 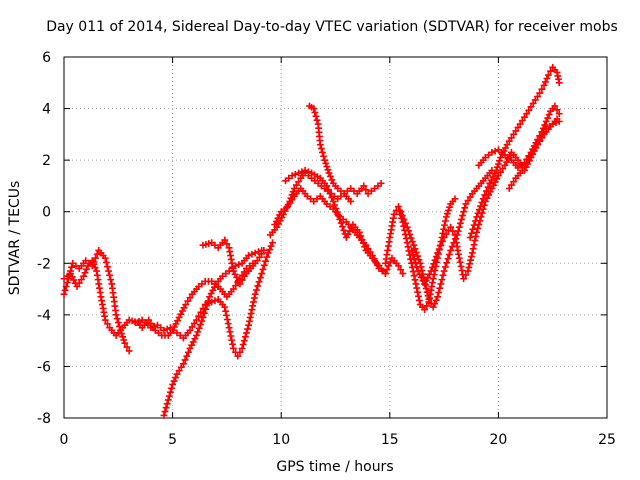 I want to click on y-tick-label: -2, so click(x=44, y=264).